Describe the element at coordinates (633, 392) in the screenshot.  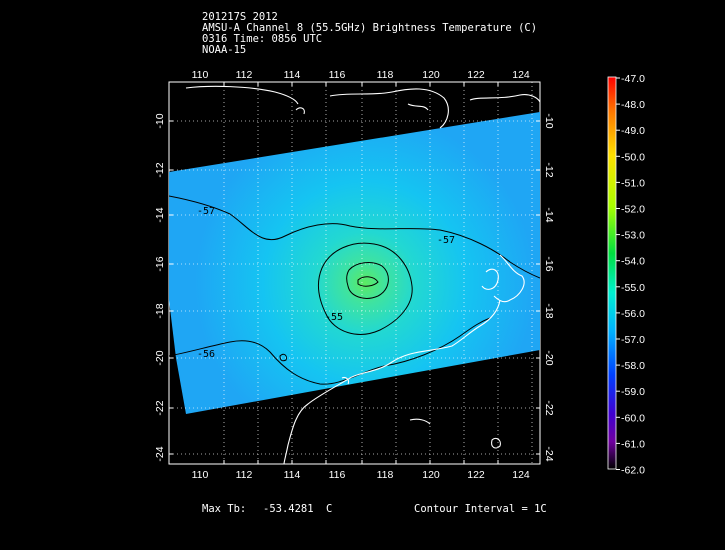
I see `colorbar-label: -59.0` at that location.